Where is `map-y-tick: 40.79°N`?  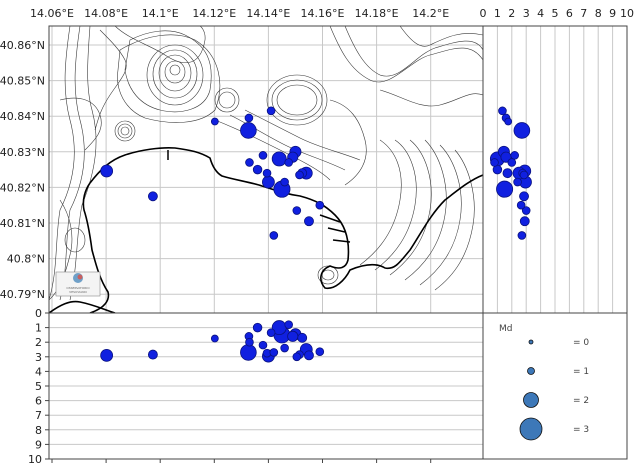
map-y-tick: 40.79°N is located at coordinates (22, 294).